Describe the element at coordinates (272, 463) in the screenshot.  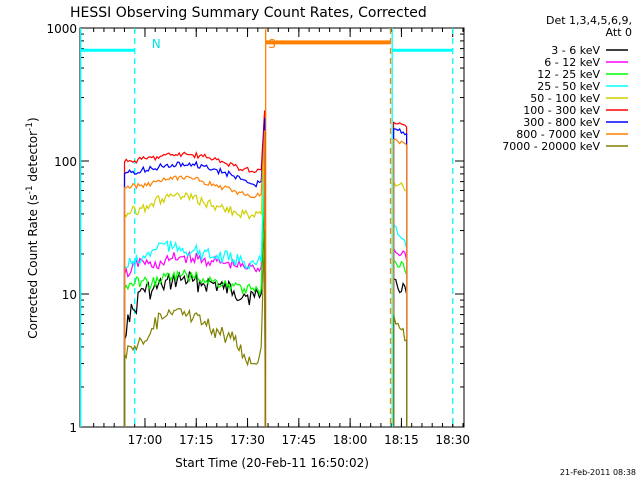
I see `x-axis-label: Start Time (20-Feb-11 16:50:02)` at that location.